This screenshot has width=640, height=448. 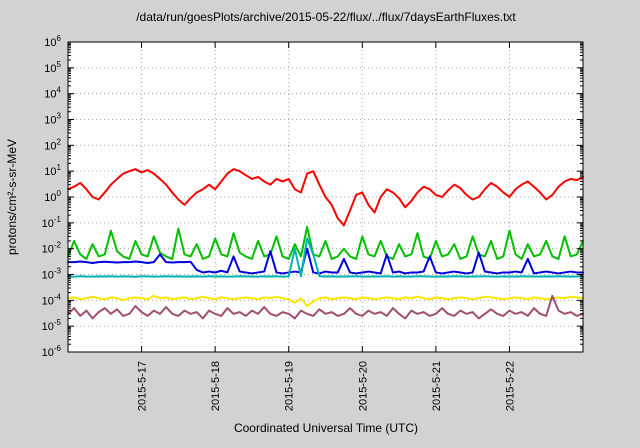 I want to click on y-axis-title: protons/cm²-s-sr-MeV, so click(x=12, y=197).